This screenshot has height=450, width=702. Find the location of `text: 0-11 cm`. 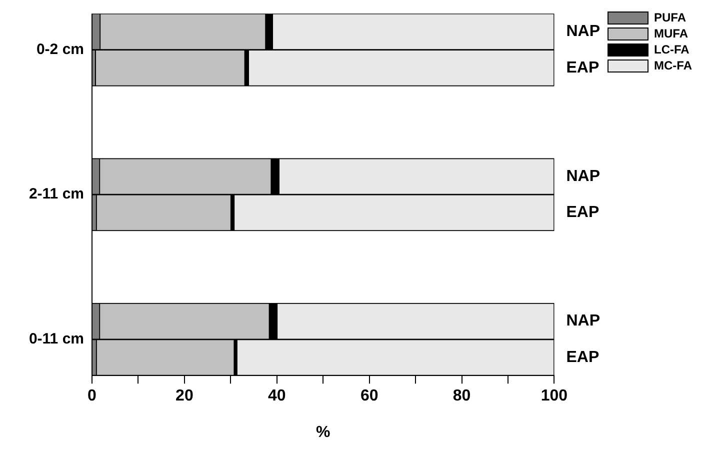

text: 0-11 cm is located at coordinates (56, 339).